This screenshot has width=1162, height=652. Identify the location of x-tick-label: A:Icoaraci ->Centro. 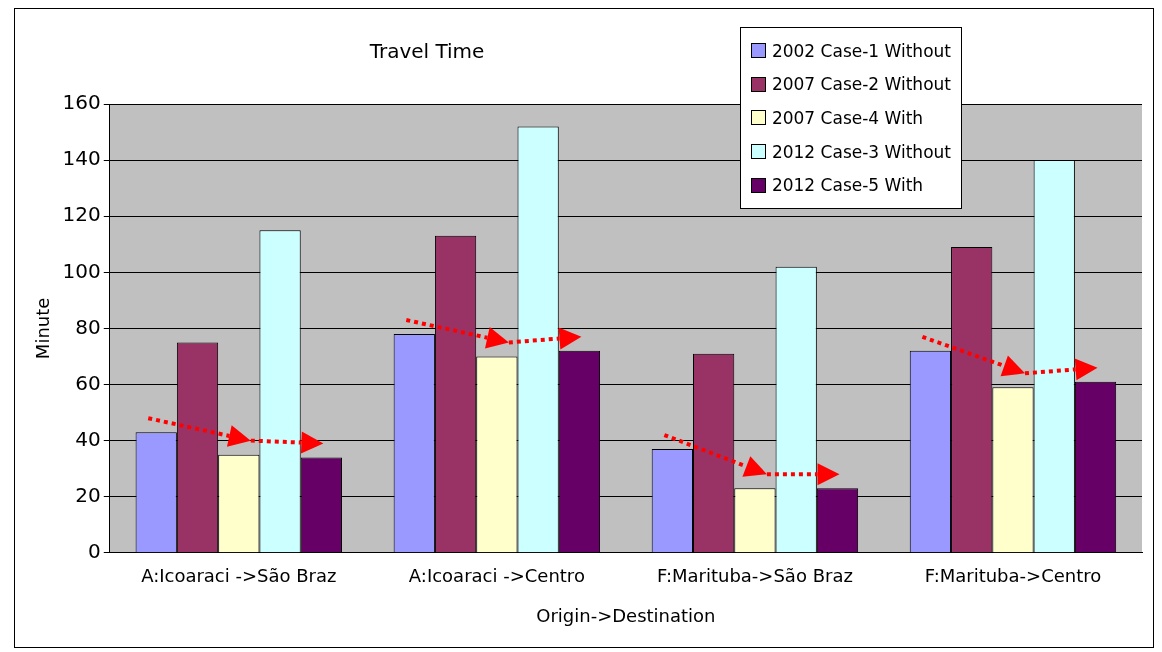
(496, 576).